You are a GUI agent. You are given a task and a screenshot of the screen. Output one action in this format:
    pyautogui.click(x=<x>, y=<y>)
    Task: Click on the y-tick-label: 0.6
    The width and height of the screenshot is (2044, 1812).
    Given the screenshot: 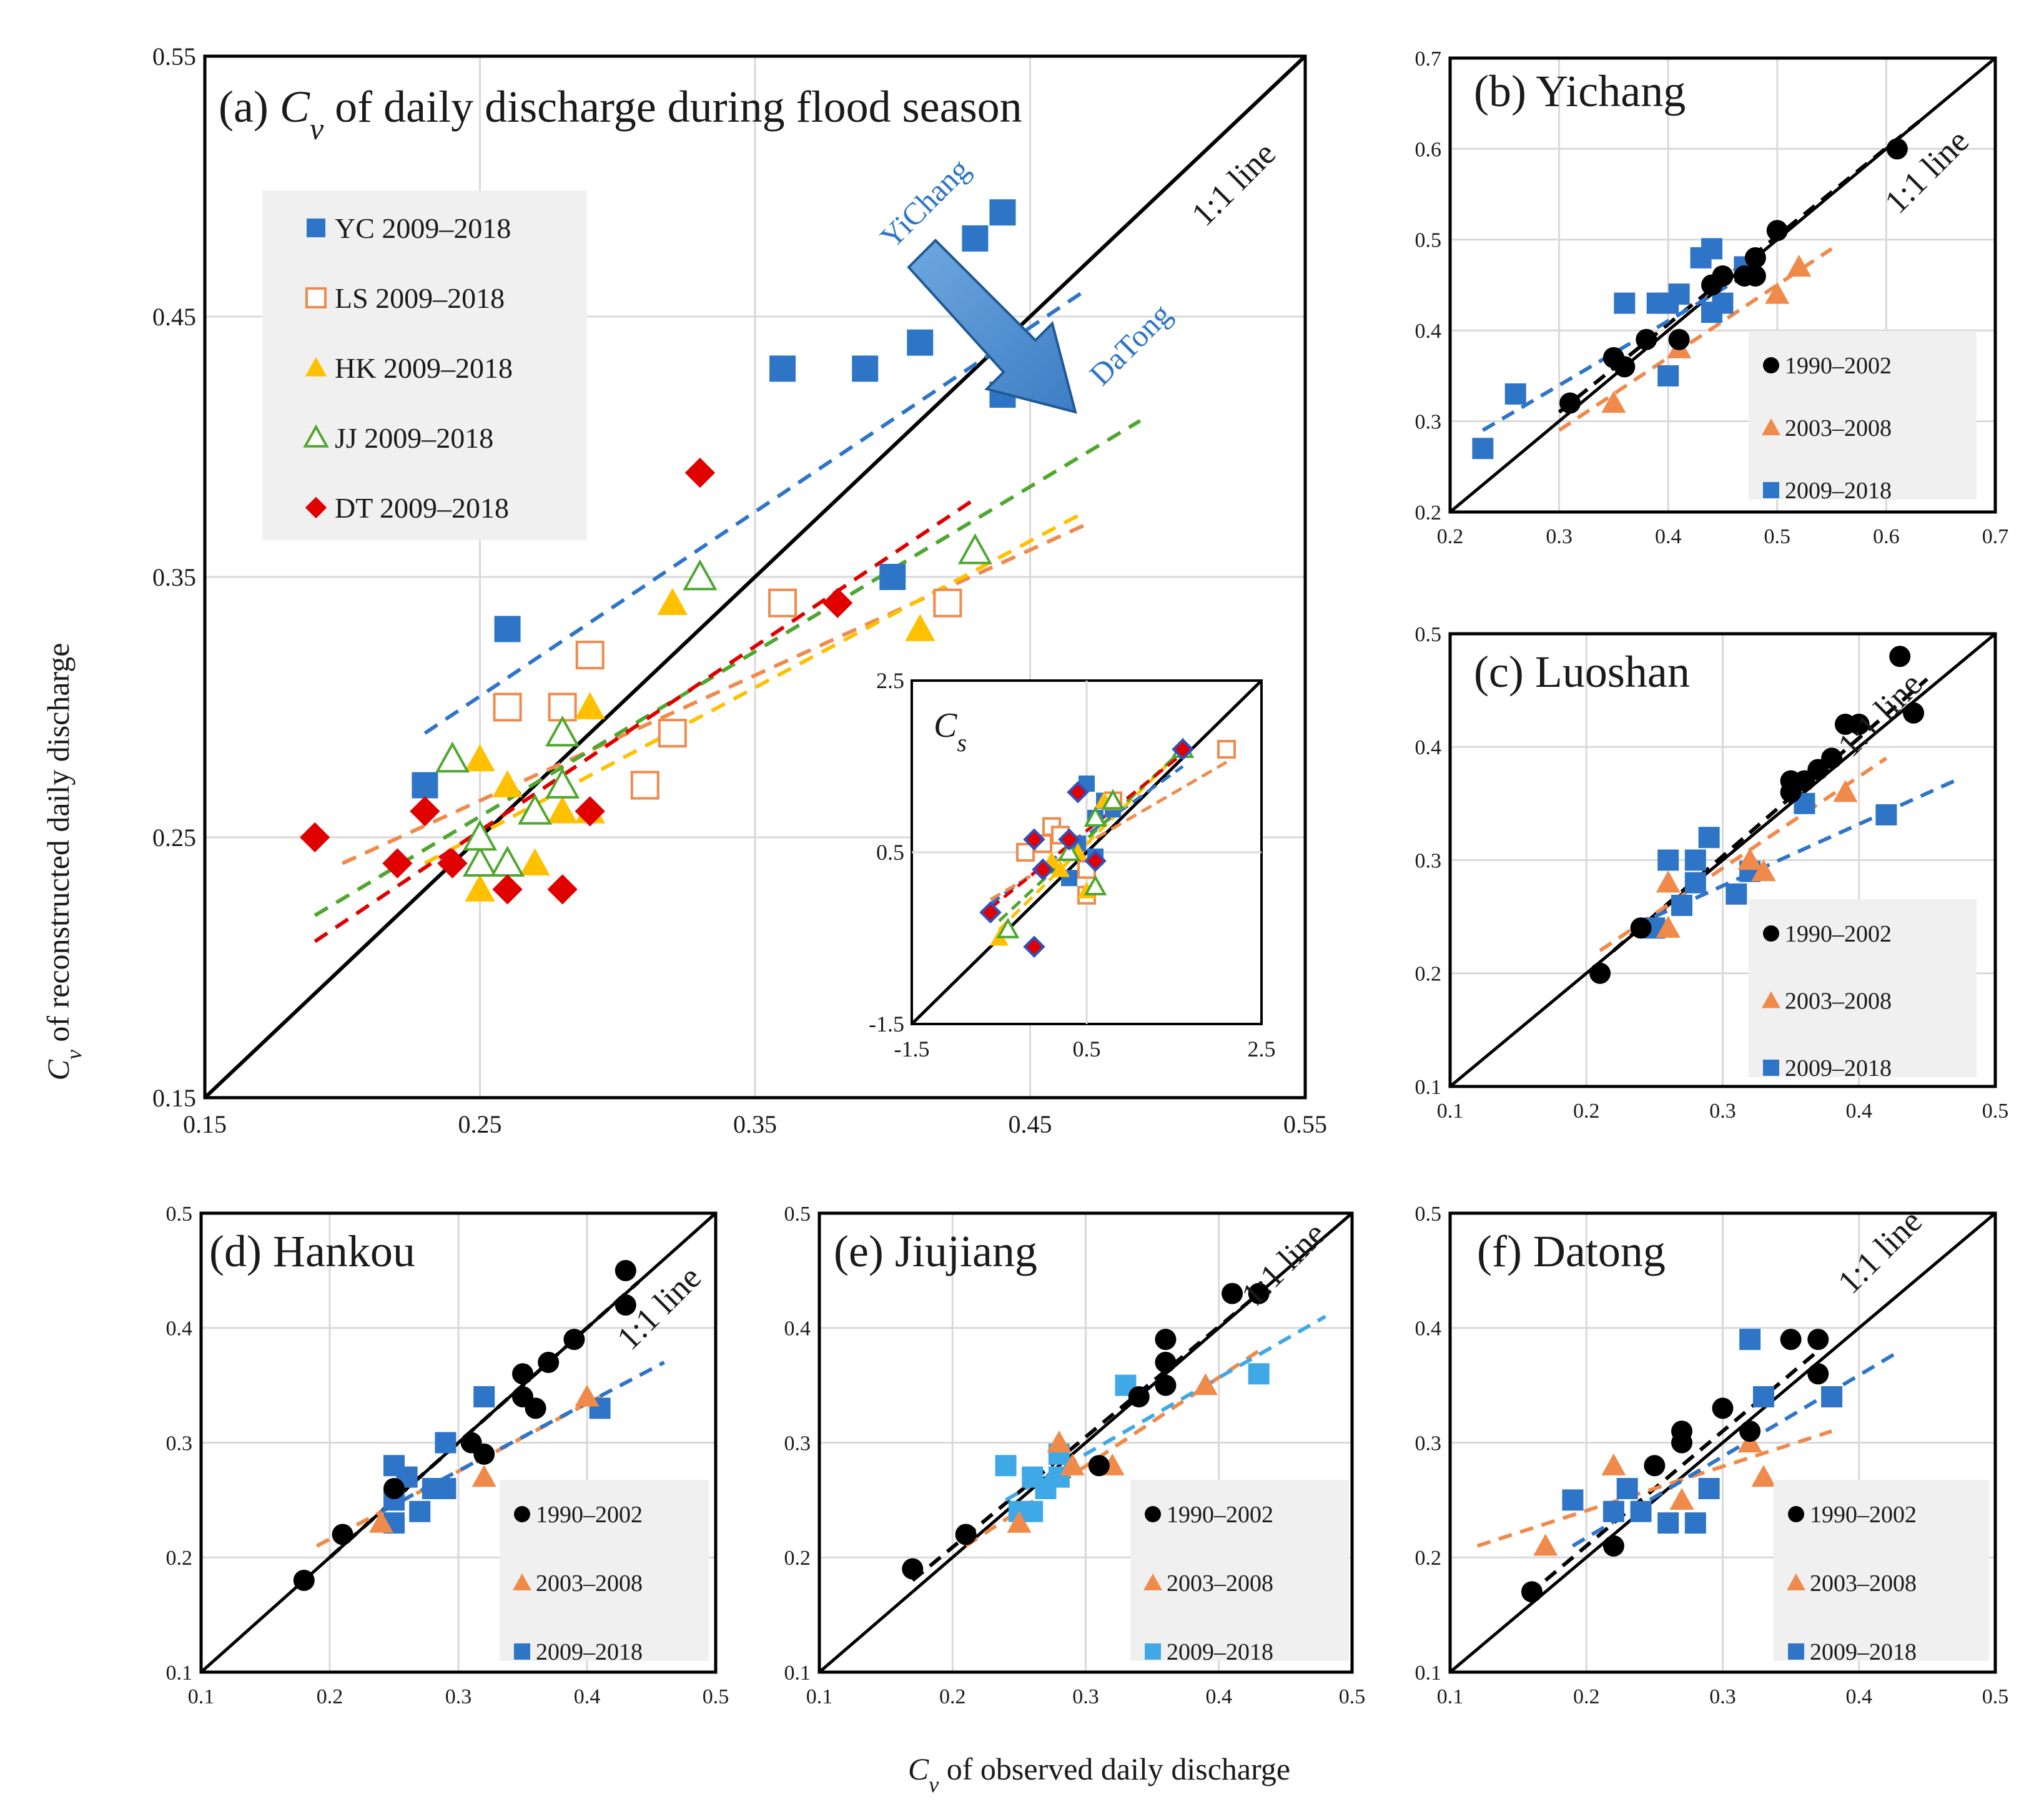 What is the action you would take?
    pyautogui.click(x=1428, y=149)
    